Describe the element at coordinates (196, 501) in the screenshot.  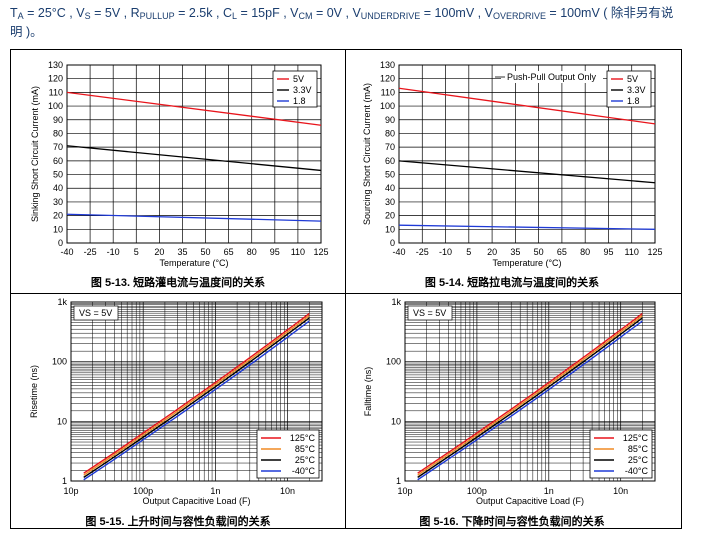
I see `x-axis-label: Output Capacitive Load (F)` at that location.